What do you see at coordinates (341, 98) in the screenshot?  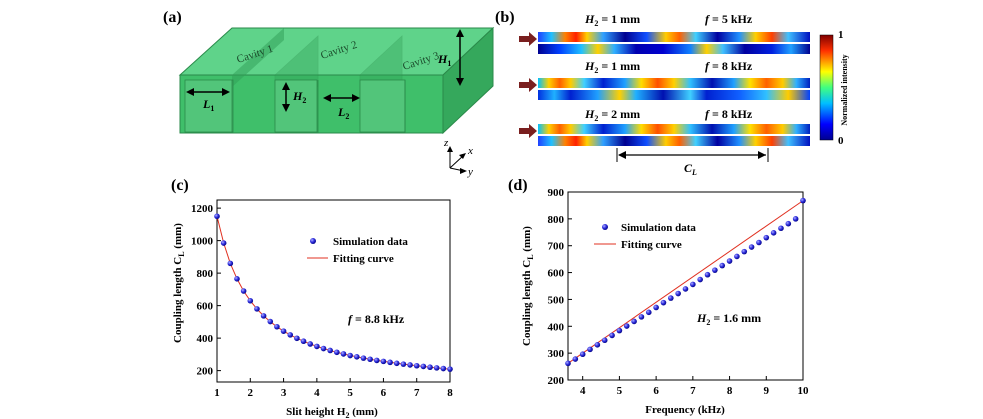 I see `l2-arrowheads` at bounding box center [341, 98].